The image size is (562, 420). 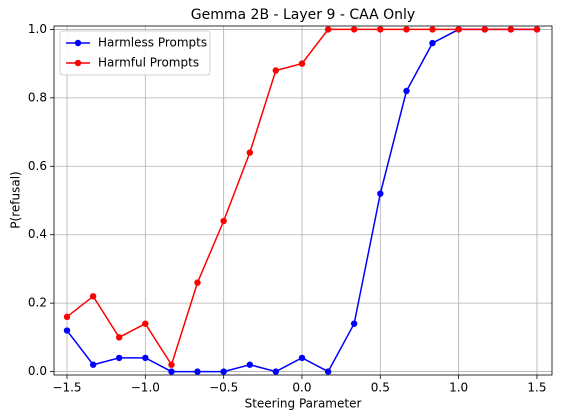 I want to click on x-axis-label: Steering Parameter, so click(x=303, y=404).